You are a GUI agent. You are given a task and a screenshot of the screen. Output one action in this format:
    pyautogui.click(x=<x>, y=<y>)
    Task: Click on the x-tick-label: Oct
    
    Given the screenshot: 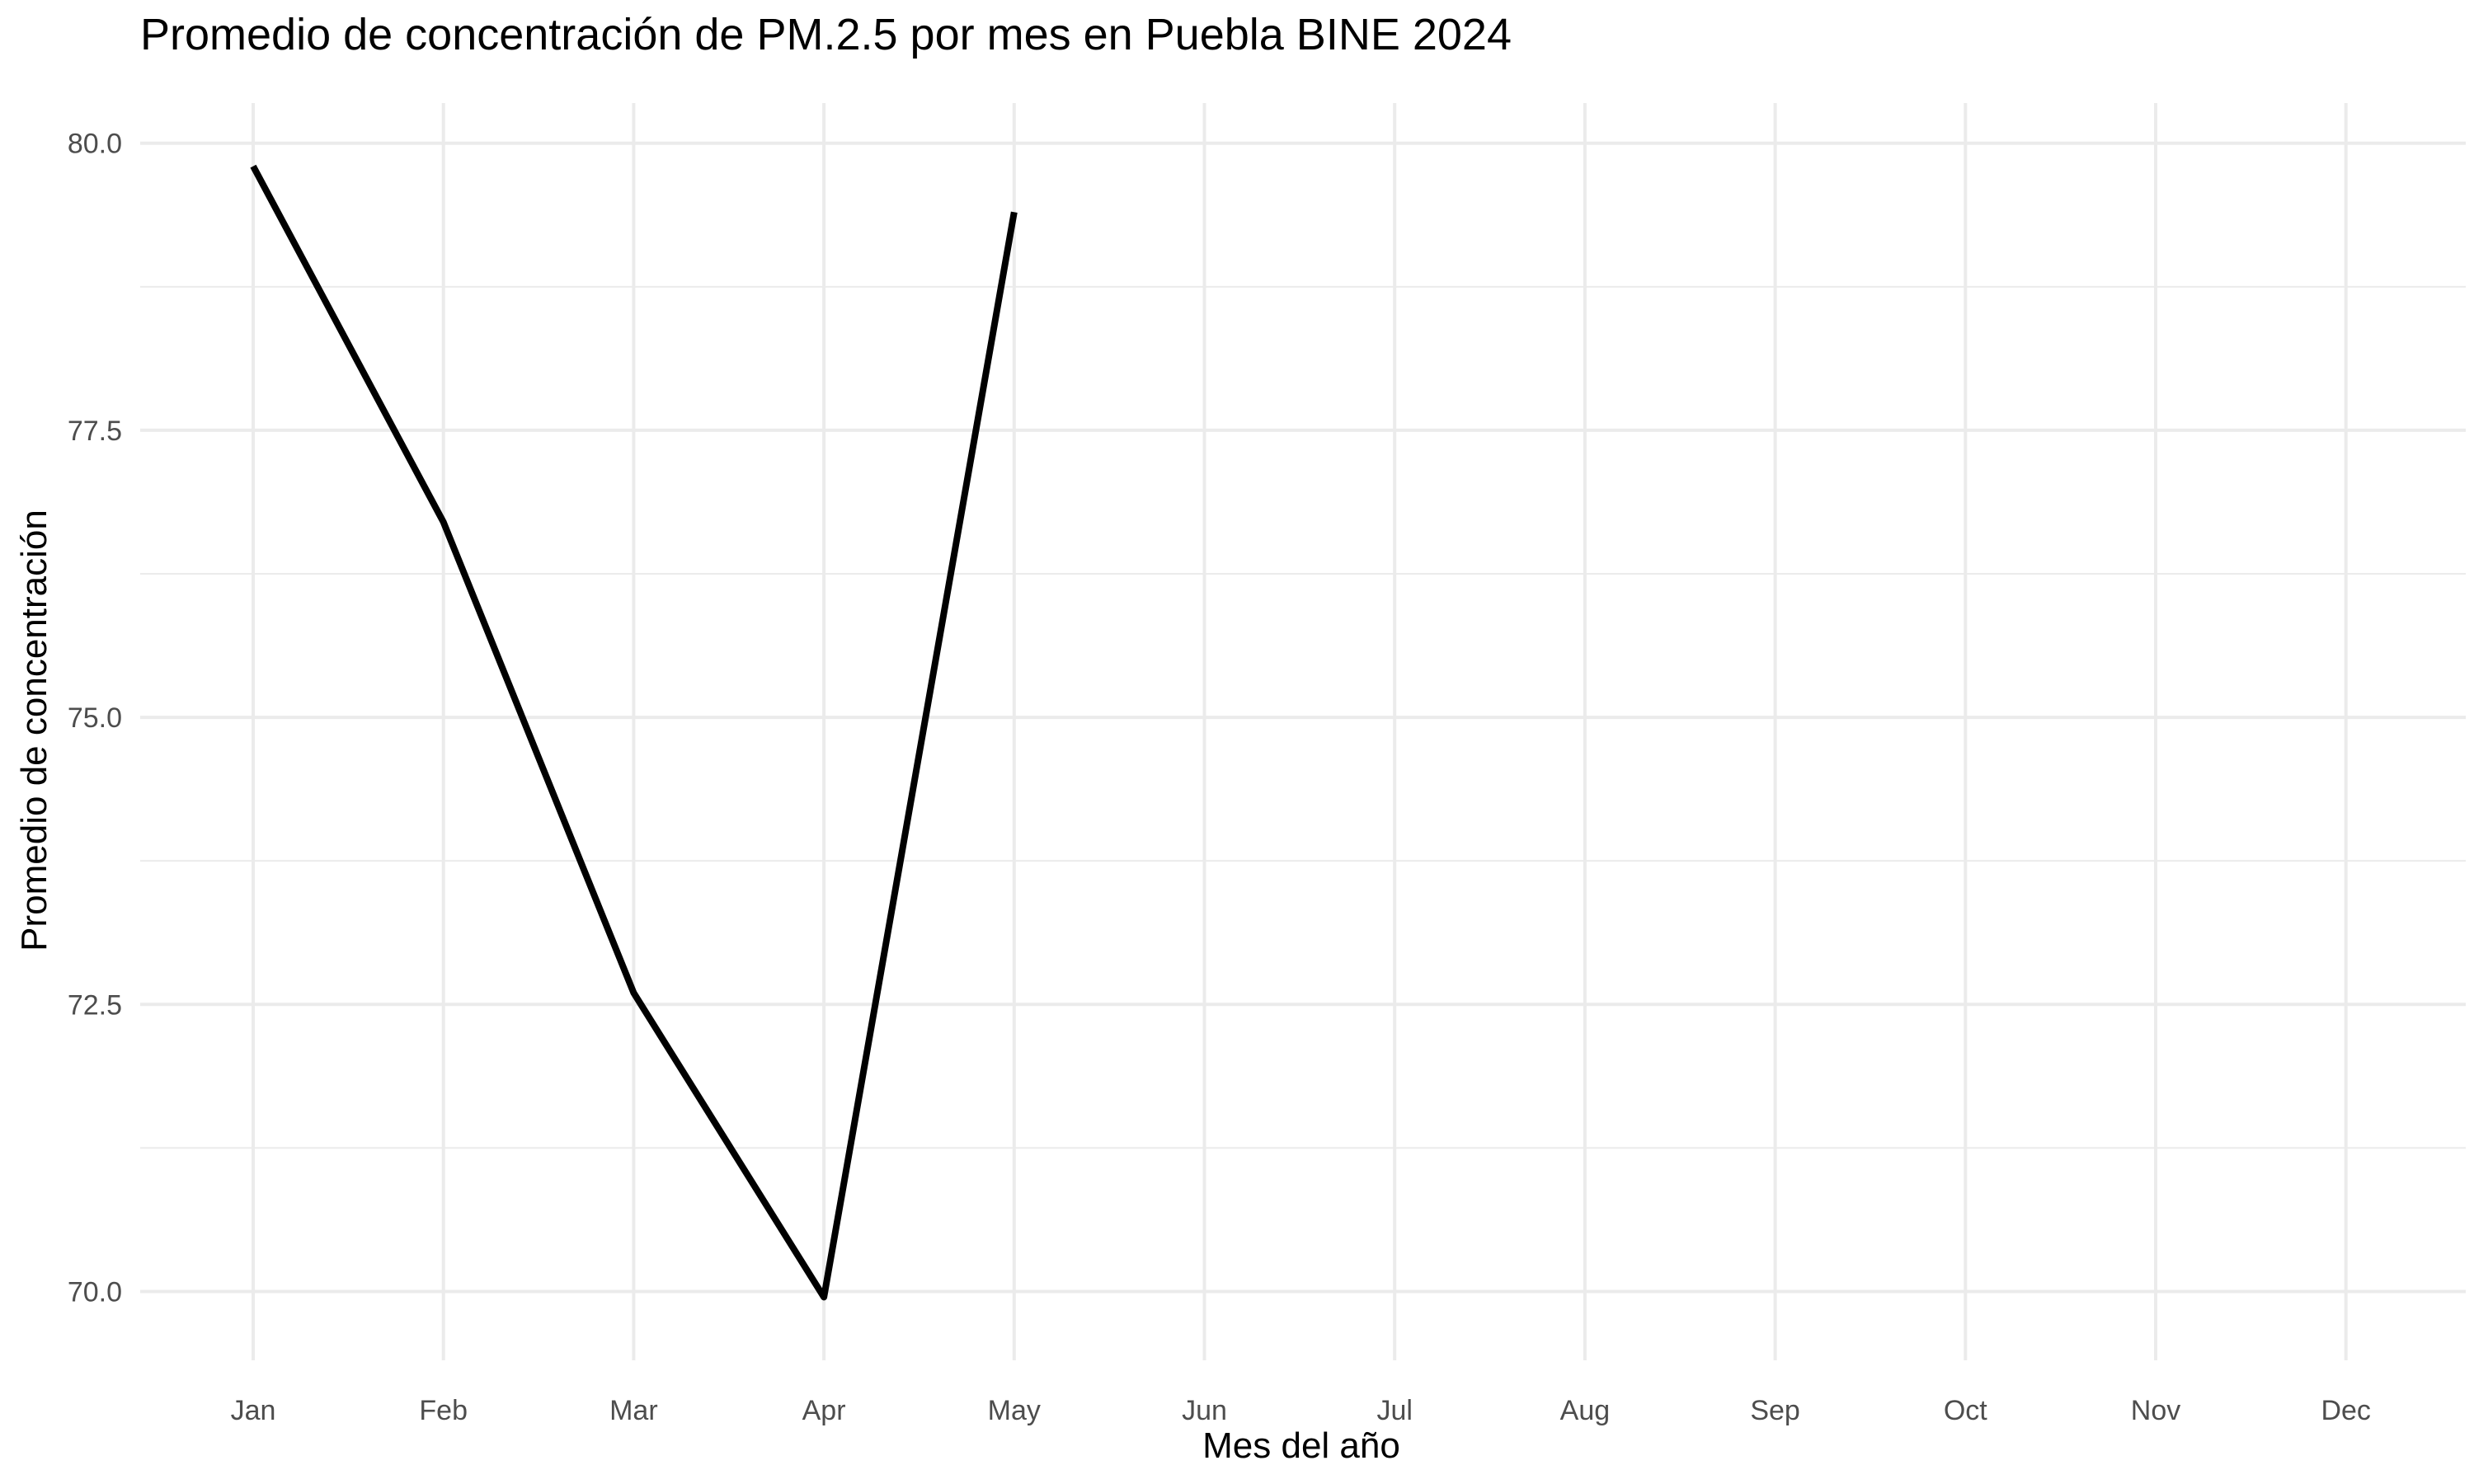 What is the action you would take?
    pyautogui.click(x=1965, y=1410)
    